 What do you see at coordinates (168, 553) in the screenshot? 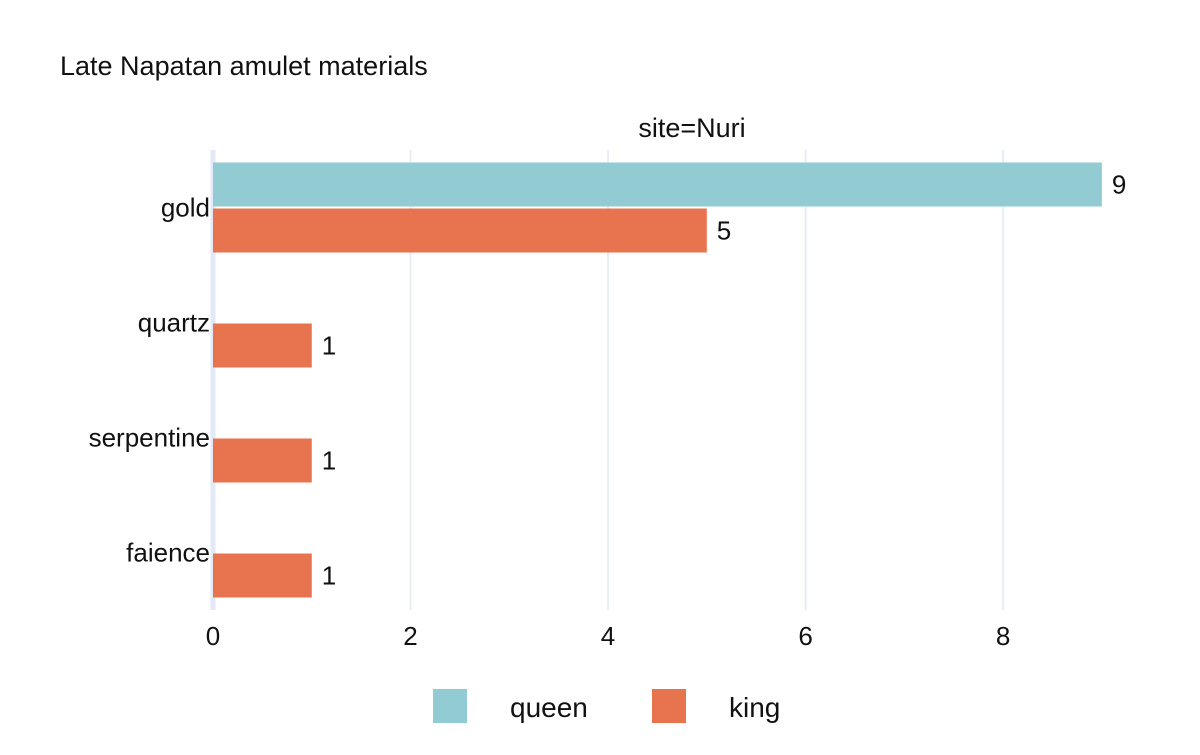
I see `y-category-label: faience` at bounding box center [168, 553].